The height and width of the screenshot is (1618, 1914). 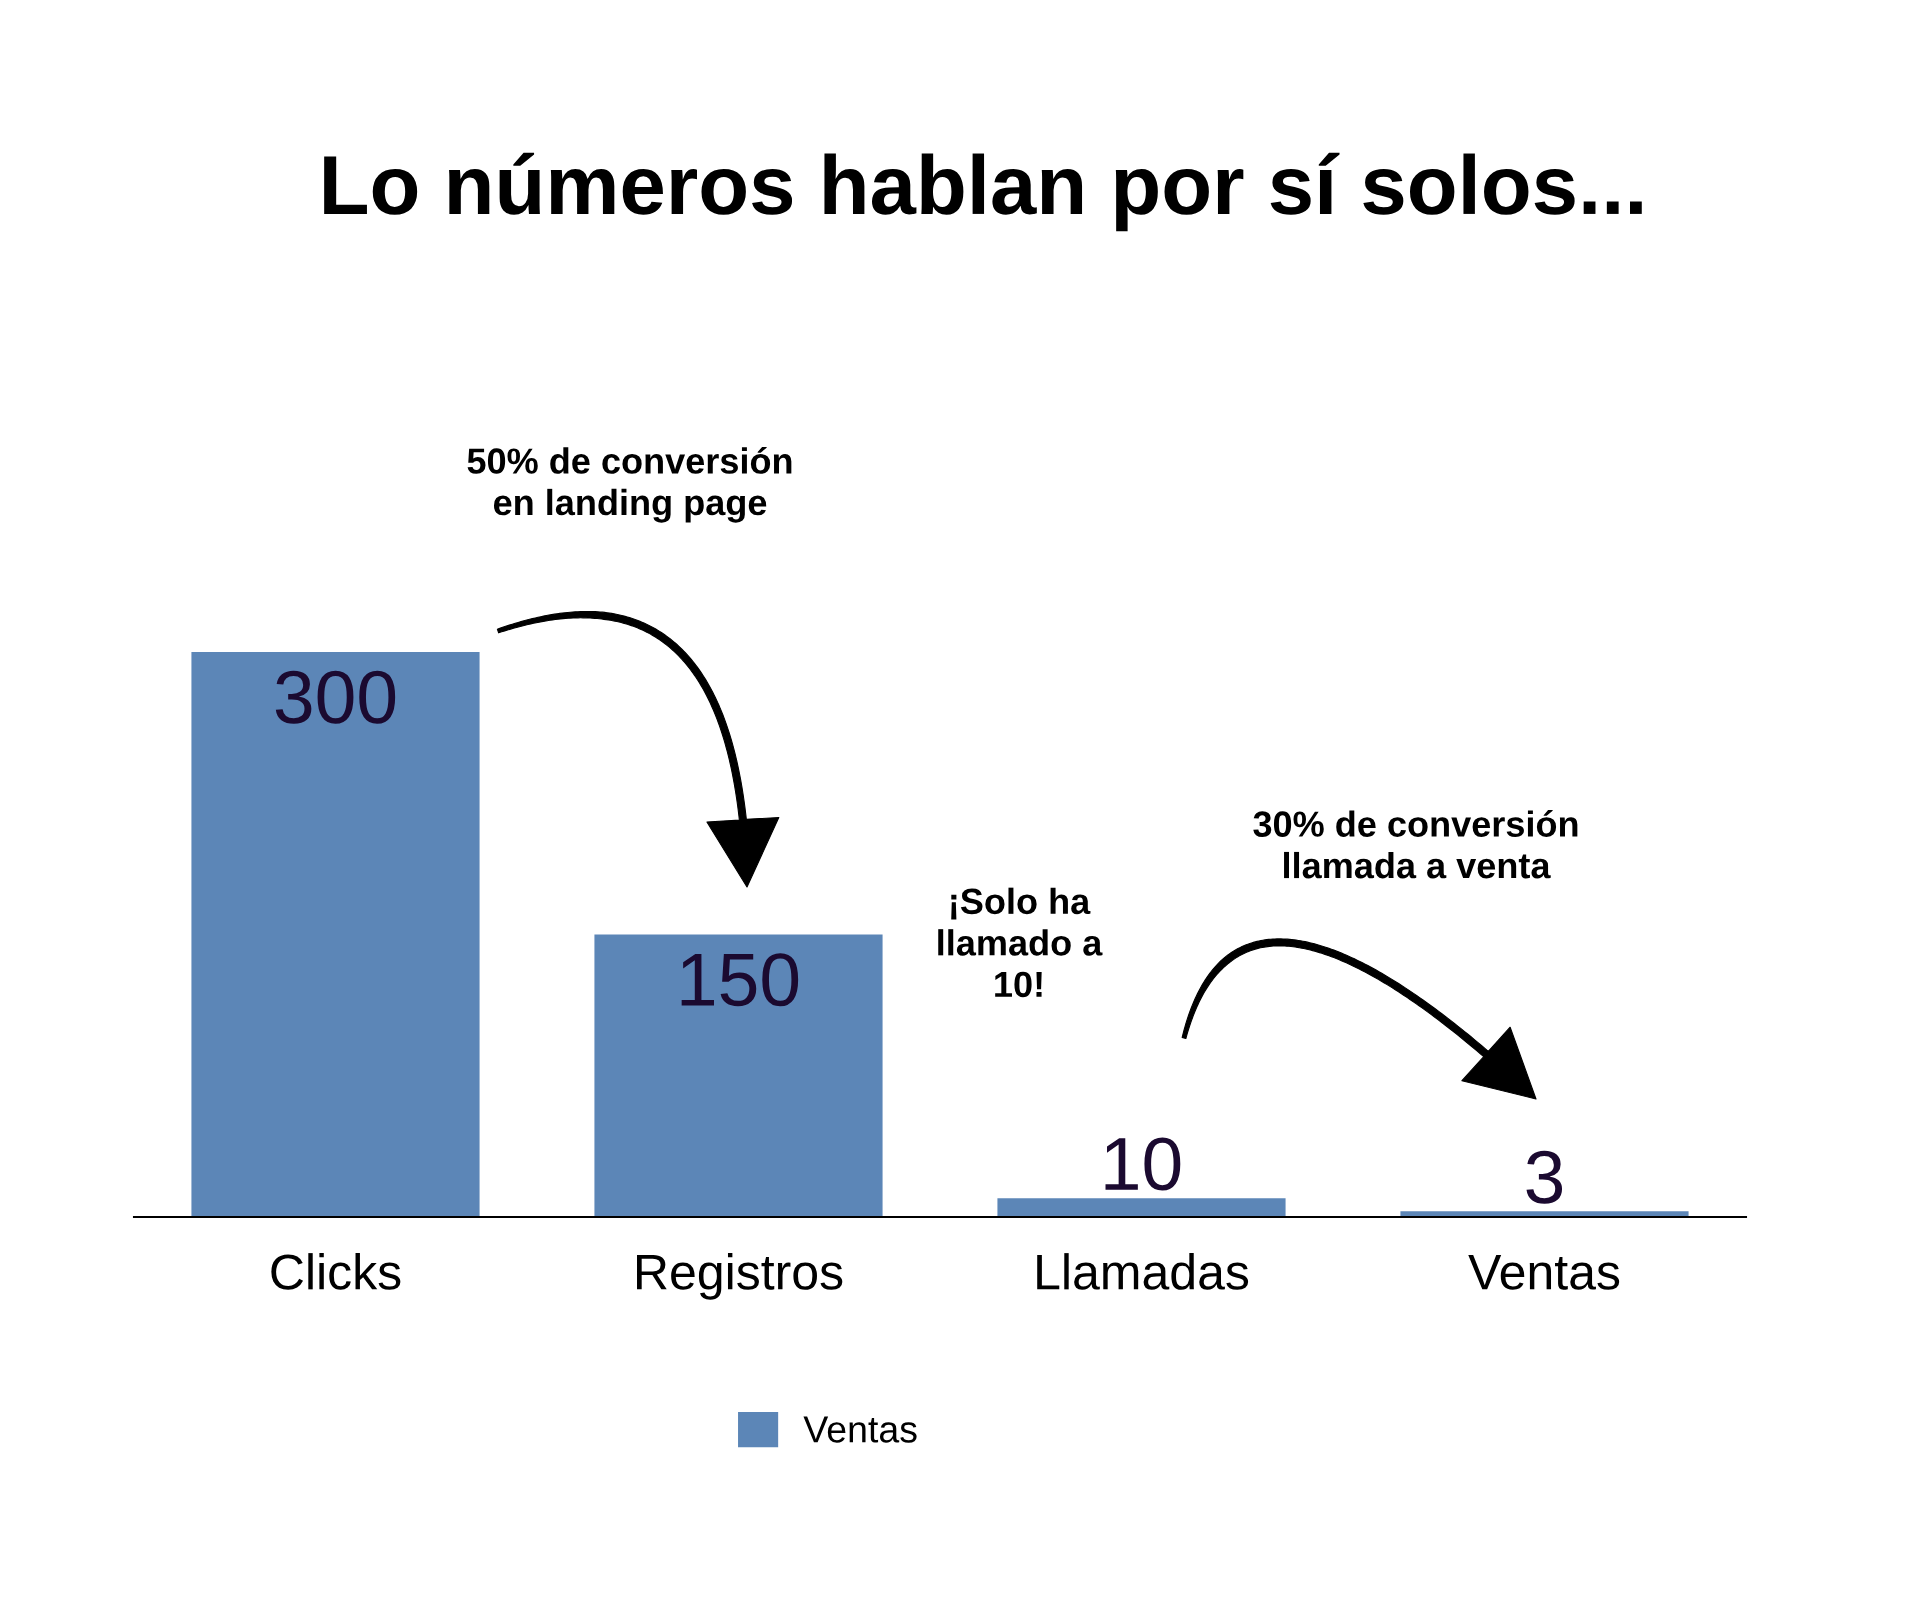 I want to click on x-tick-label: Llamadas, so click(x=1143, y=1271).